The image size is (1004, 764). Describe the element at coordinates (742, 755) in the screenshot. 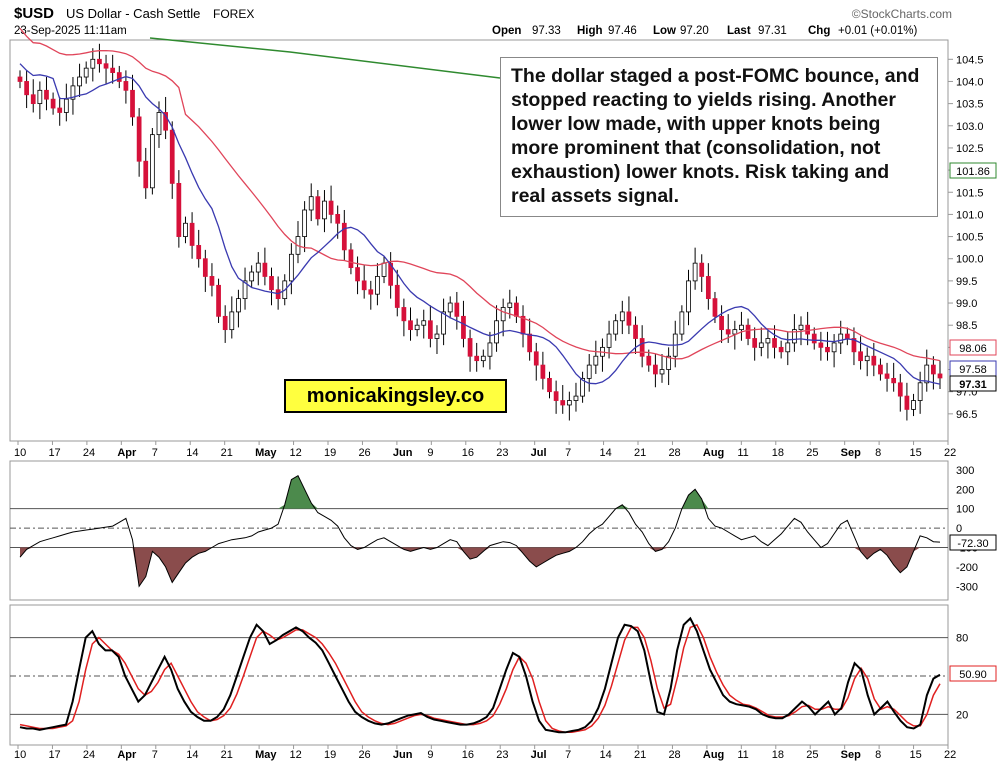

I see `x-tick-label: 11` at that location.